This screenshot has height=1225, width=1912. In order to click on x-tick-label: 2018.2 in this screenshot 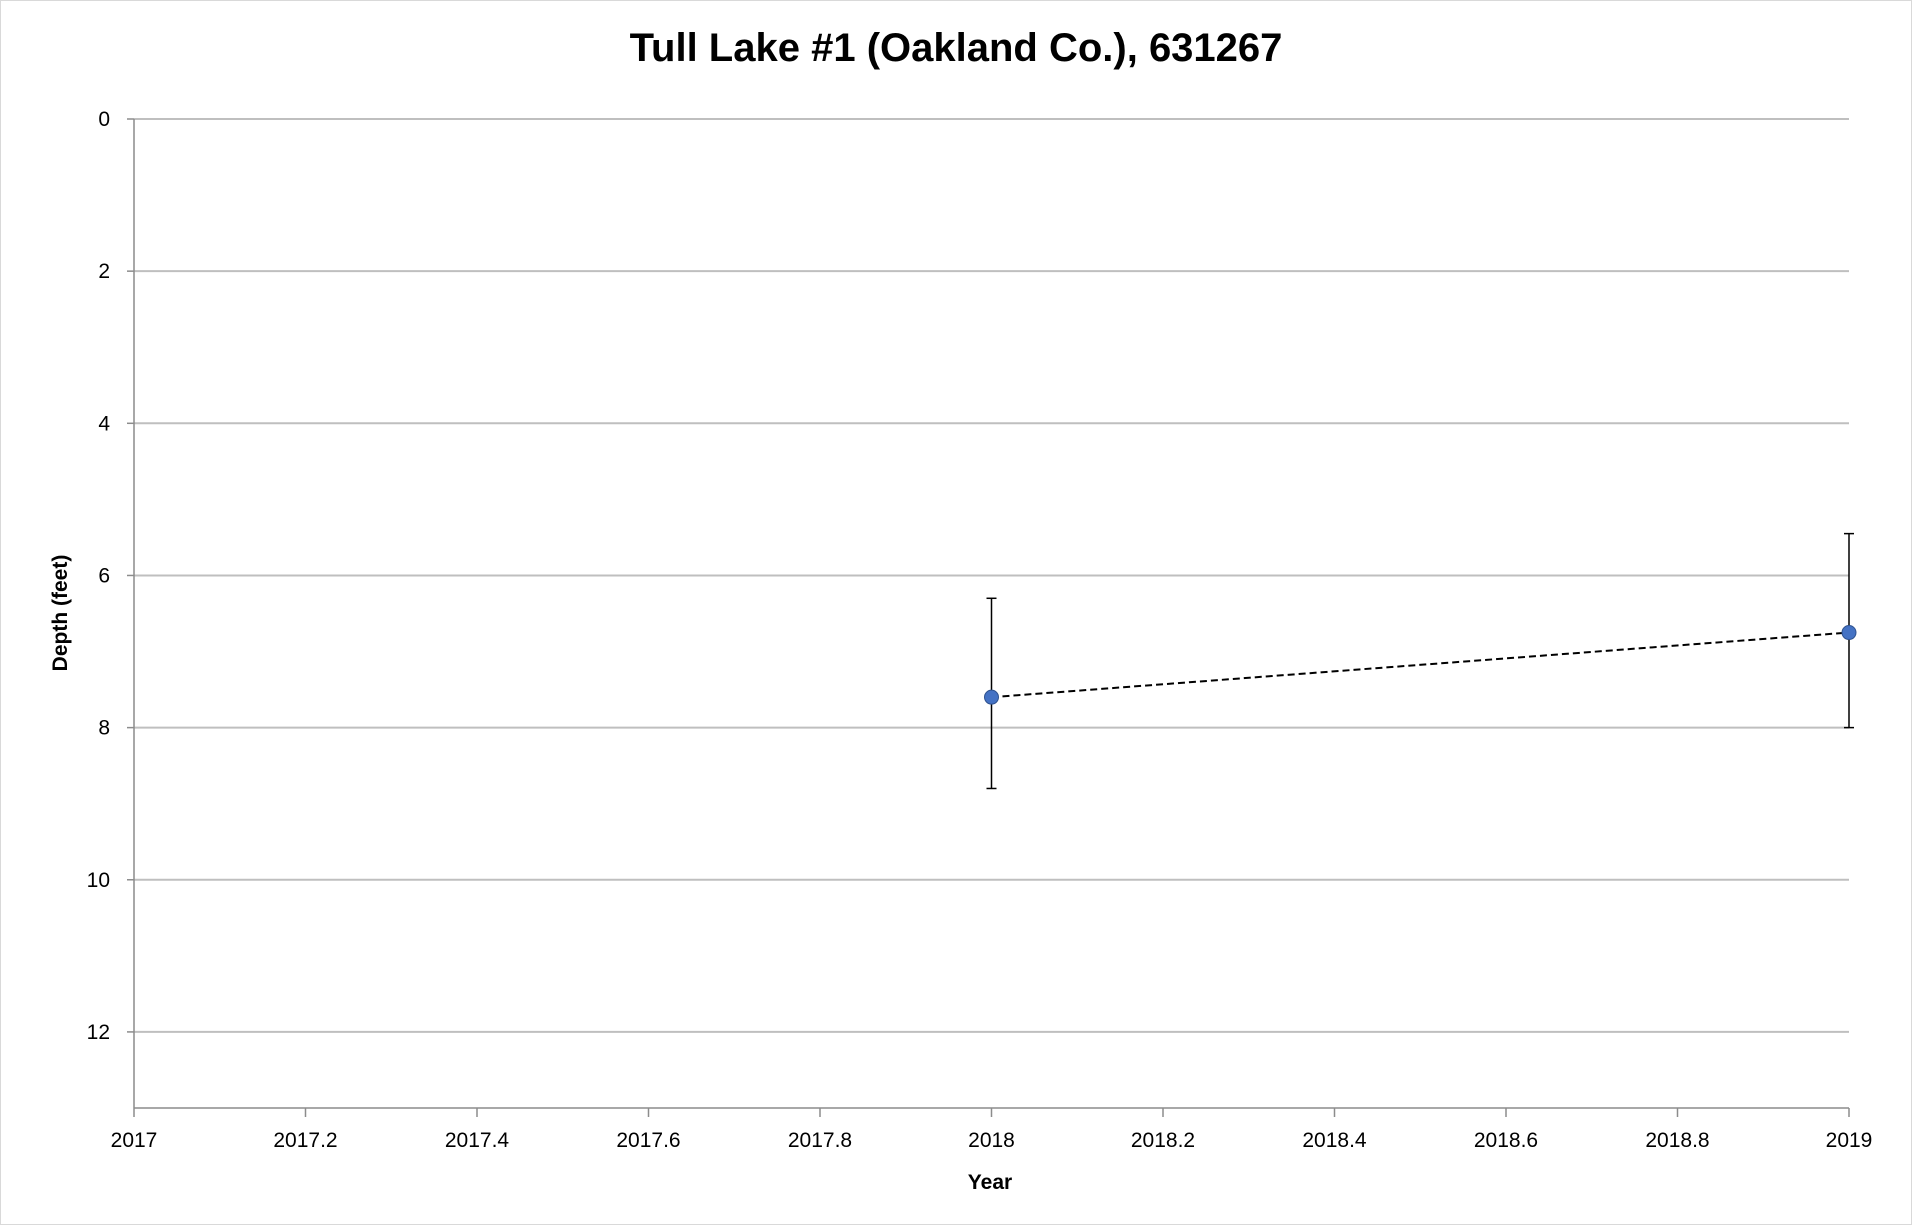, I will do `click(1163, 1140)`.